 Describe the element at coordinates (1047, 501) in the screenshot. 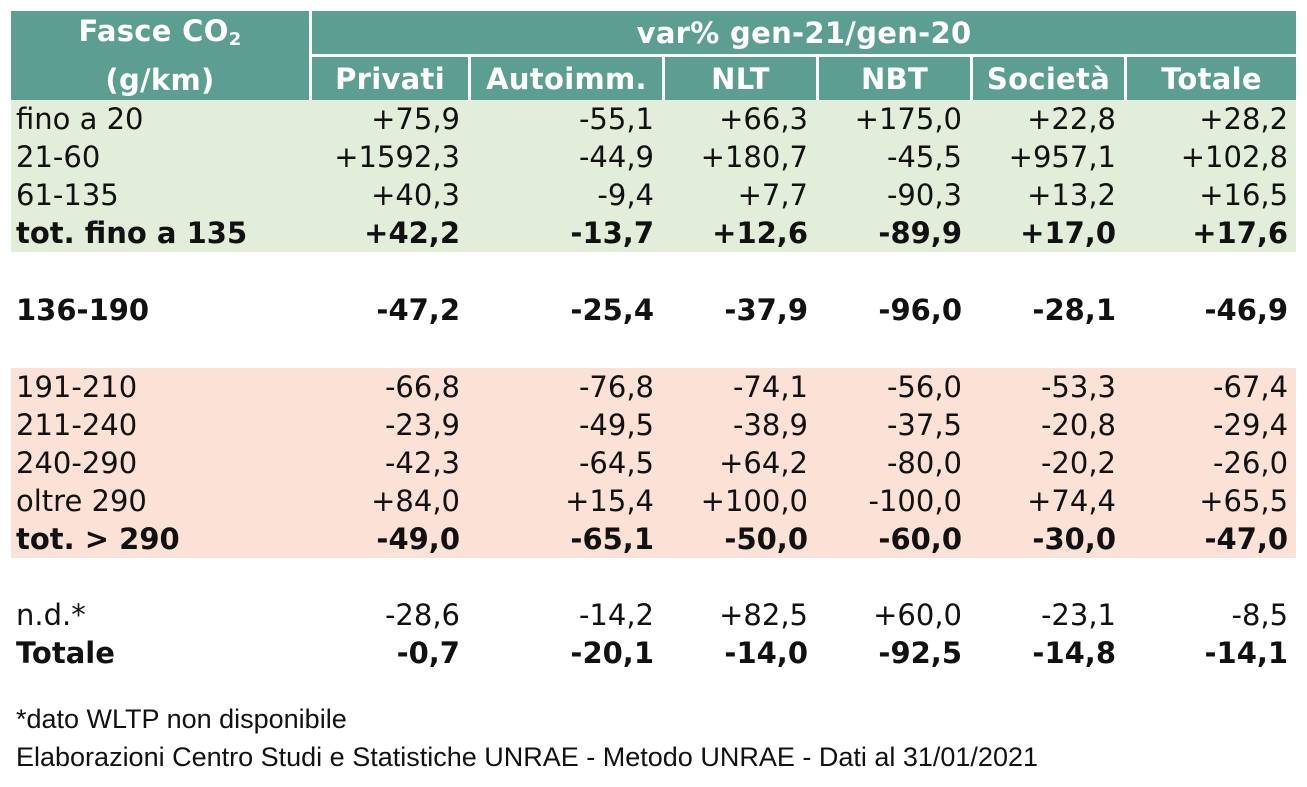

I see `value-cell: +74,4` at that location.